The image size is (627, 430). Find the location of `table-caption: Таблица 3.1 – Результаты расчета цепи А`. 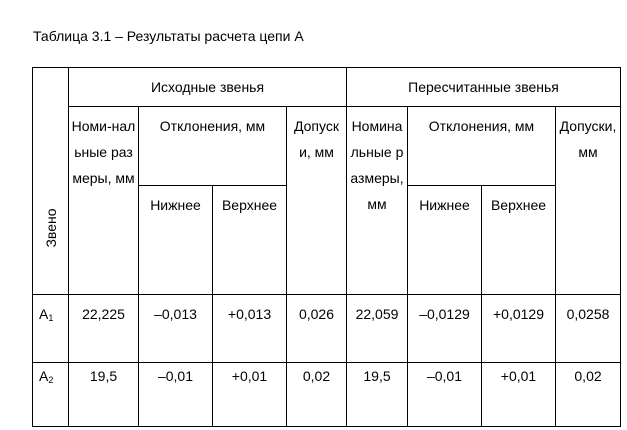

table-caption: Таблица 3.1 – Результаты расчета цепи А is located at coordinates (168, 36).